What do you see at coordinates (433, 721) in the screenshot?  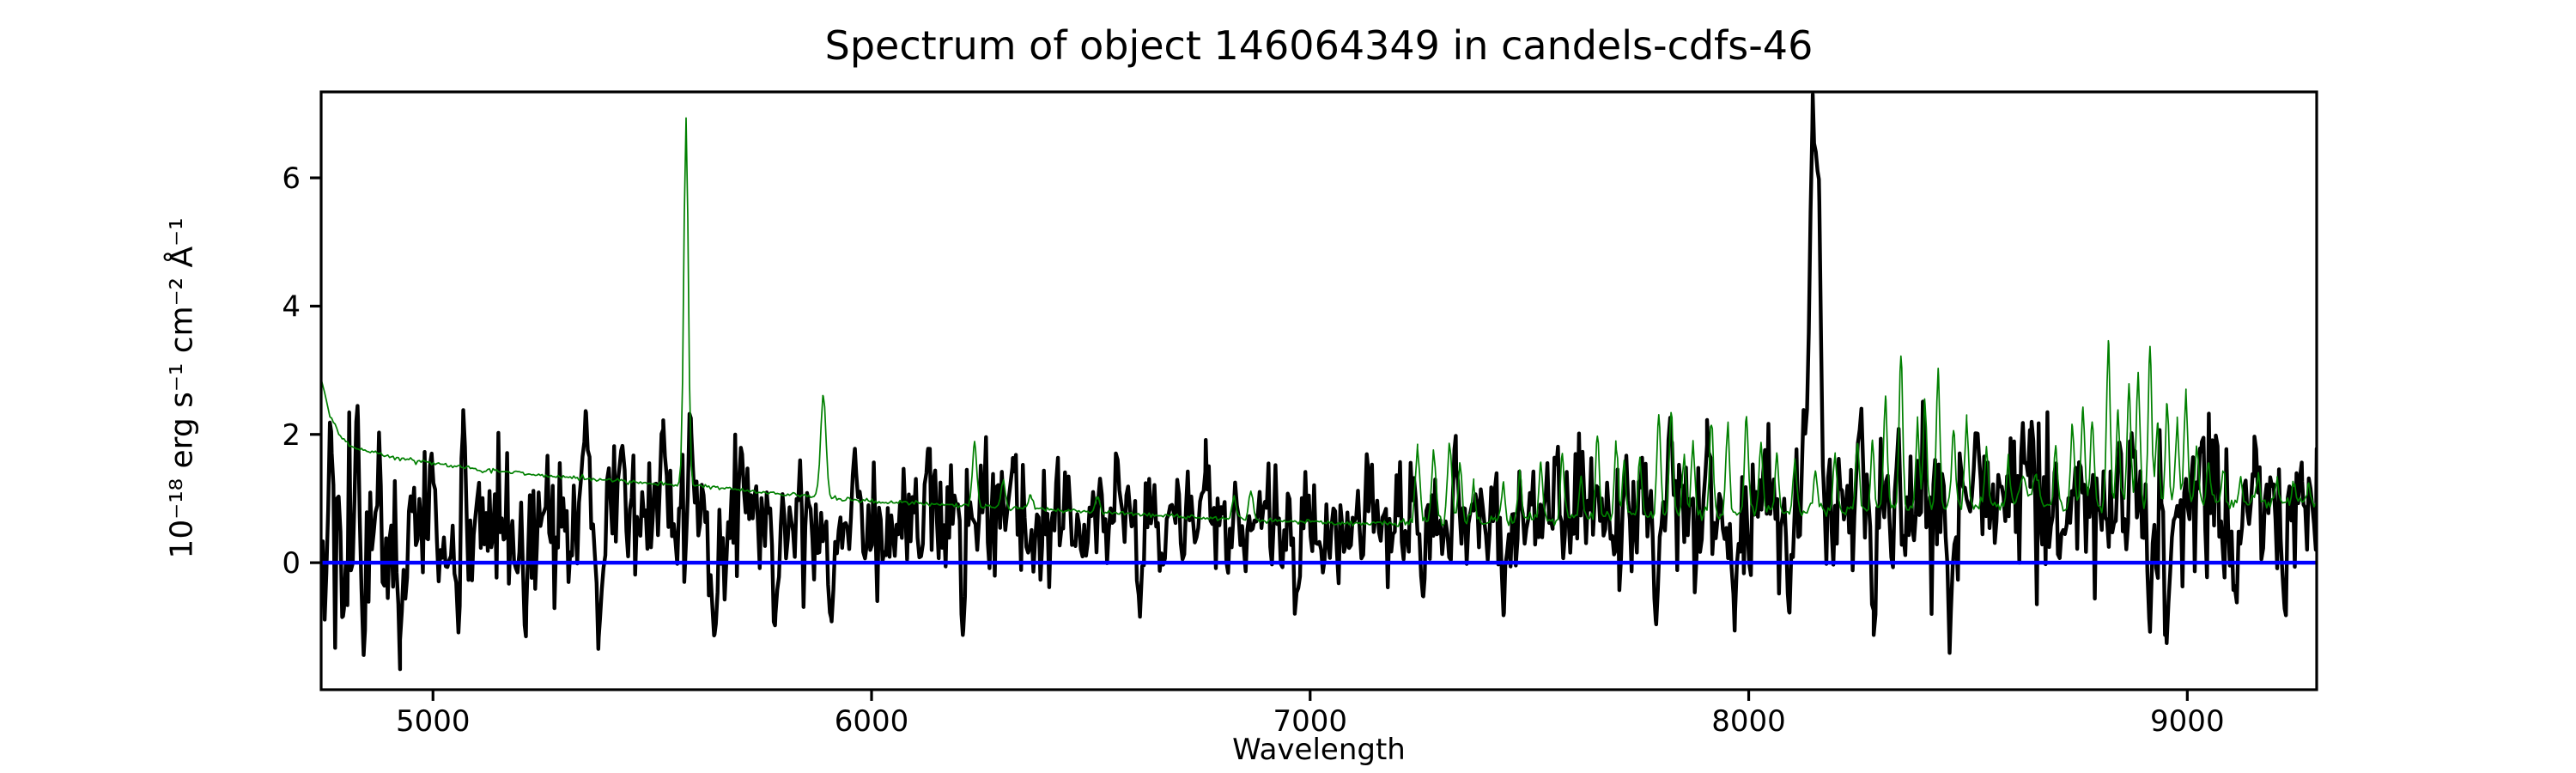 I see `x-tick-label: 5000` at bounding box center [433, 721].